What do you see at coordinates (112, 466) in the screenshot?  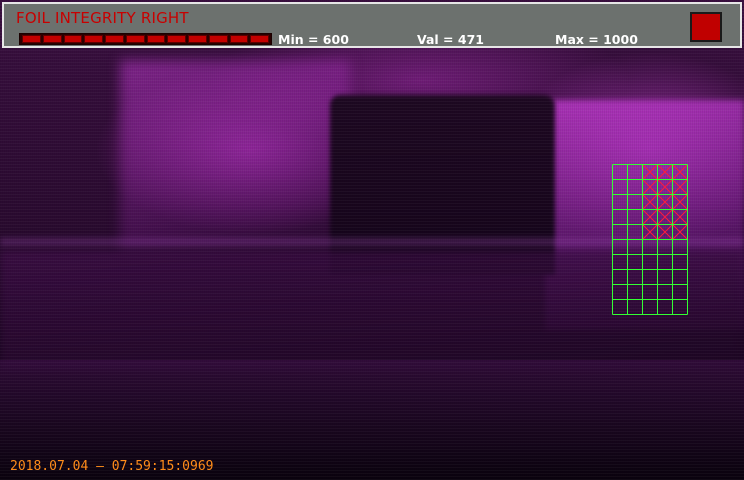 I see `timestamp: 2018.07.04 — 07:59:15:0969` at bounding box center [112, 466].